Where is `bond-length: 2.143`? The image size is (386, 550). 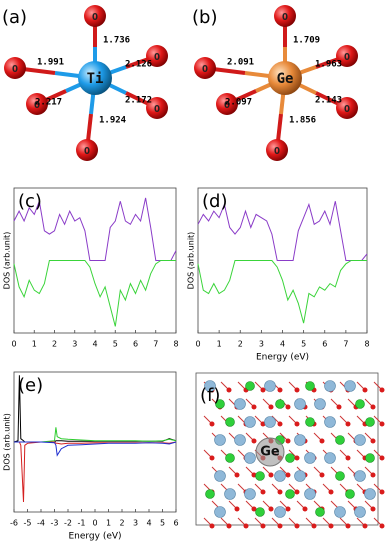 bond-length: 2.143 is located at coordinates (328, 101).